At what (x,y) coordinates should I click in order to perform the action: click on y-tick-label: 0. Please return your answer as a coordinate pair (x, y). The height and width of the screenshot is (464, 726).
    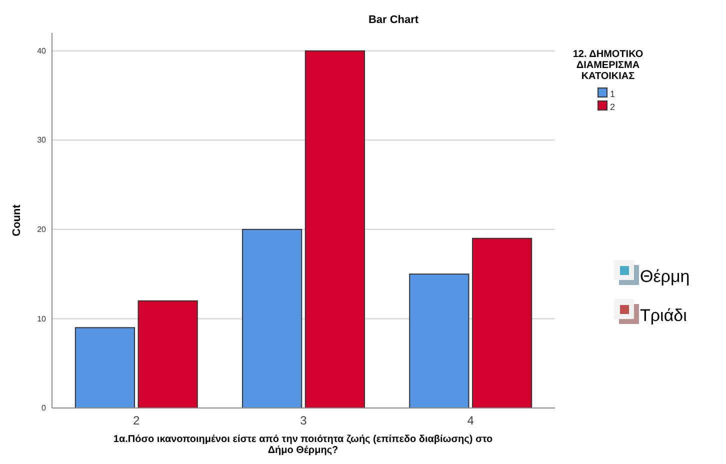
    Looking at the image, I should click on (44, 408).